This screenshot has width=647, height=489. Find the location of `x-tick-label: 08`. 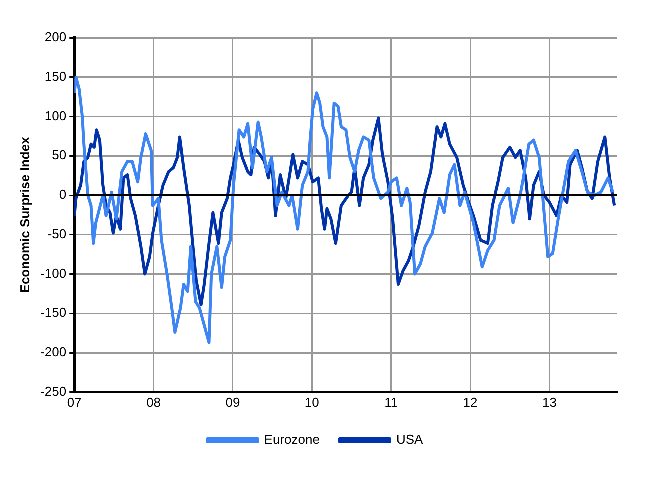

x-tick-label: 08 is located at coordinates (154, 402).